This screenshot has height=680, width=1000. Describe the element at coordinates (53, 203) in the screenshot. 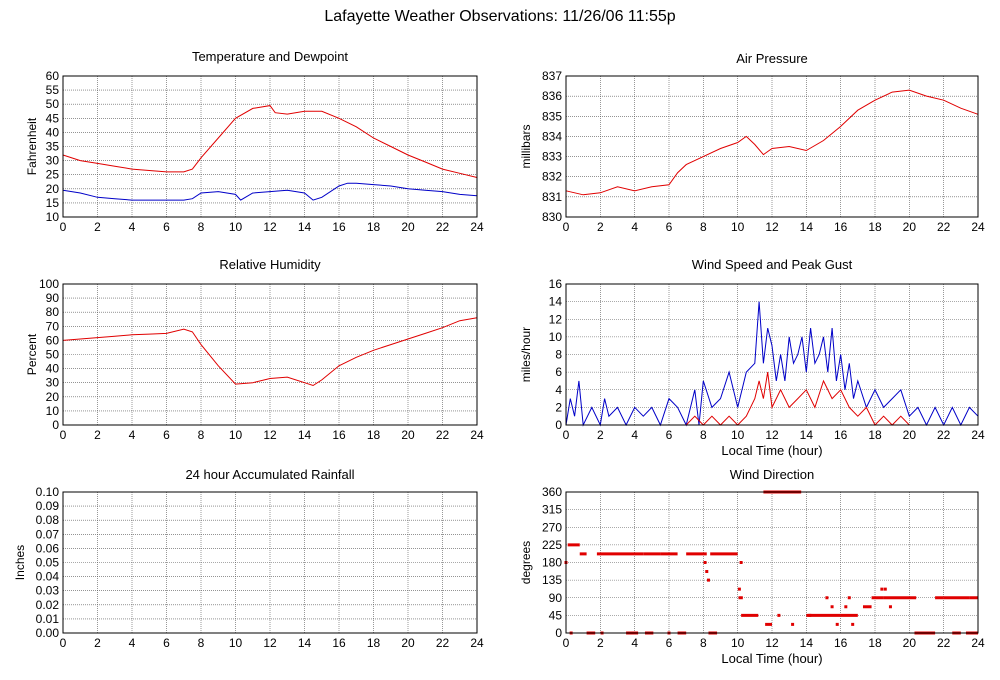

I see `y-tick-label: 15` at that location.